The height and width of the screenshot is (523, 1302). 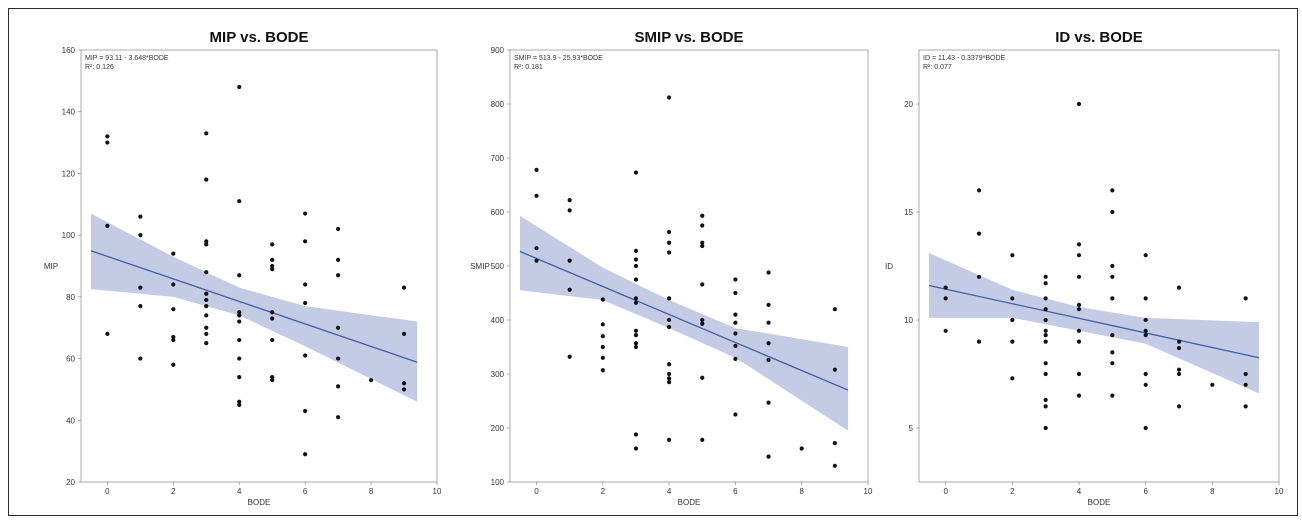 I want to click on y-tick-label: 700, so click(x=498, y=158).